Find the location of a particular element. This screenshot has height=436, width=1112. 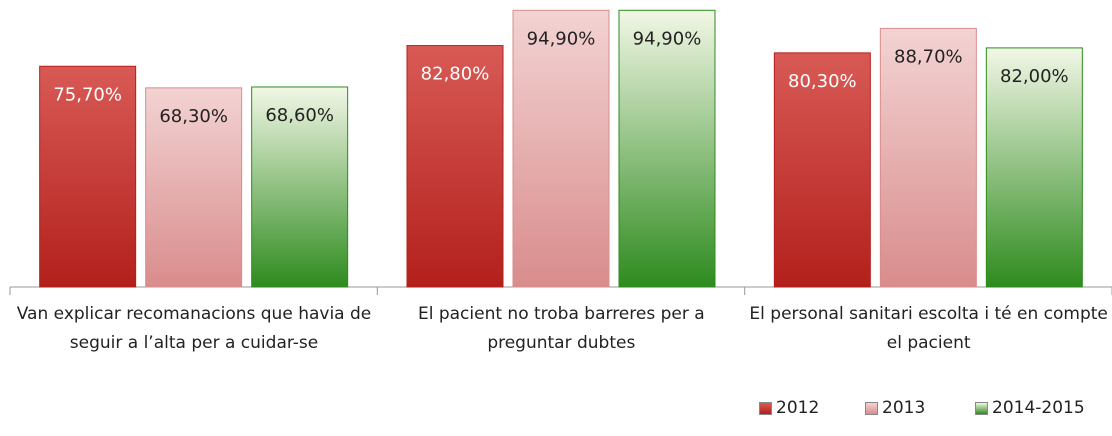

legend-label: 2013 is located at coordinates (904, 408).